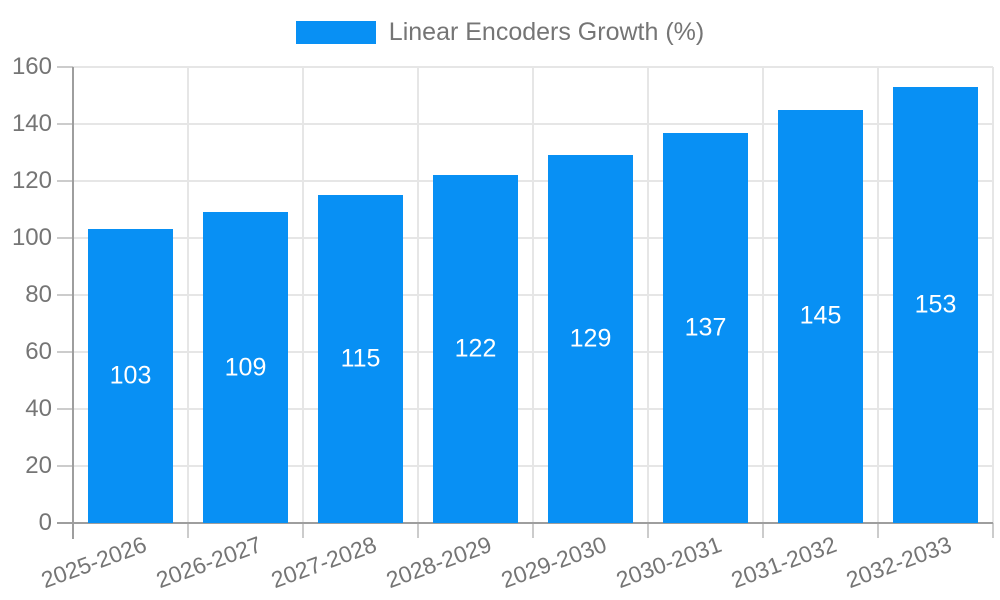 The image size is (1000, 600). I want to click on bar-value-label: 129, so click(590, 338).